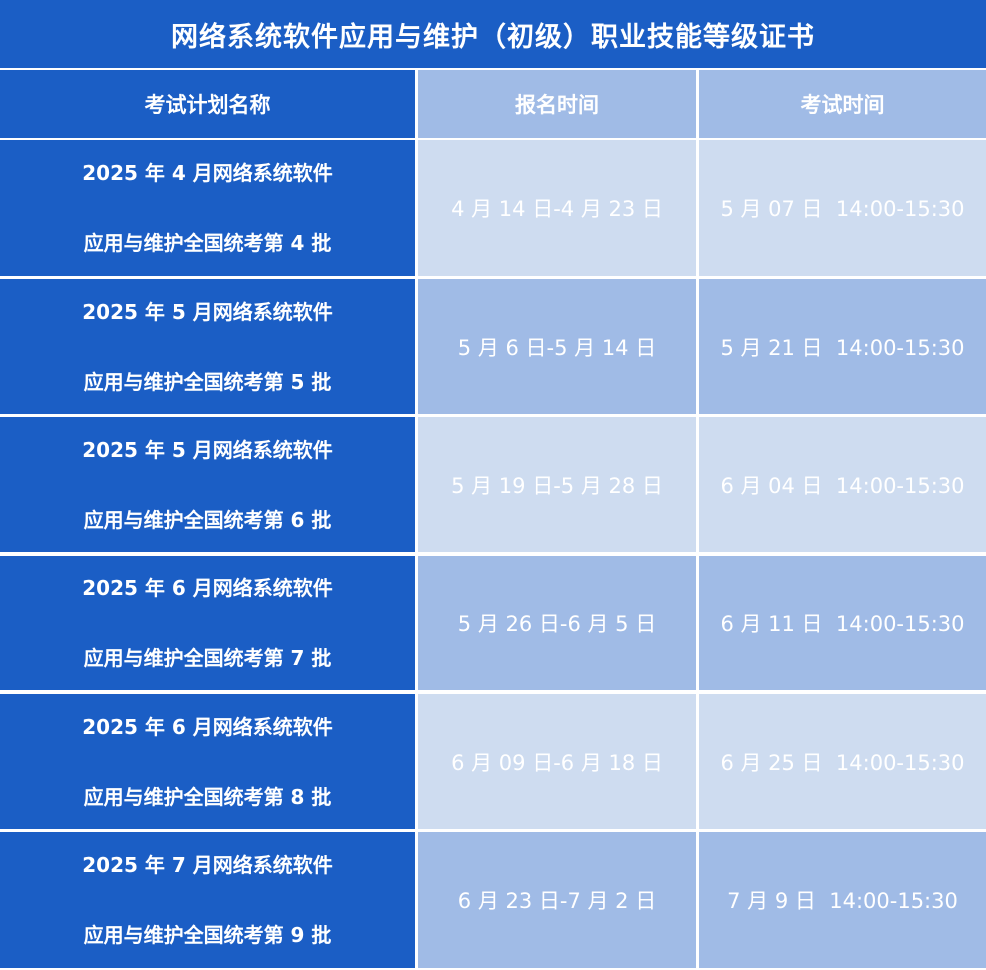  What do you see at coordinates (207, 381) in the screenshot?
I see `plan-name-line2: 应用与维护全国统考第 5 批` at bounding box center [207, 381].